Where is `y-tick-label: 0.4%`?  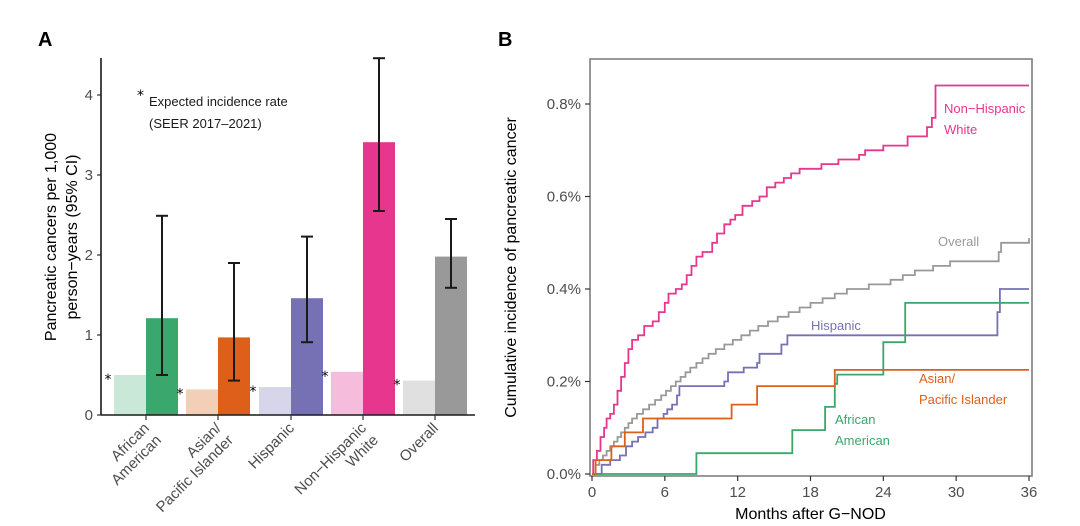
y-tick-label: 0.4% is located at coordinates (564, 289).